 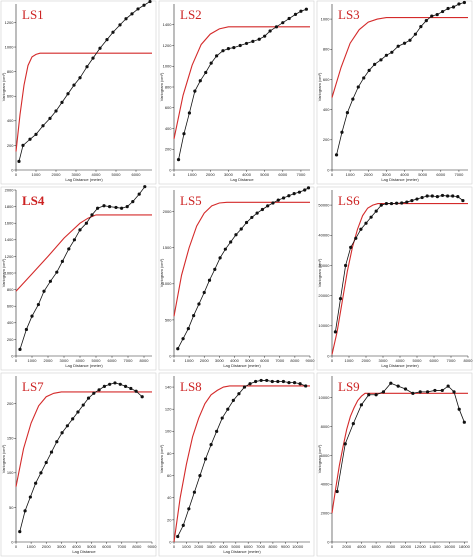 What do you see at coordinates (450, 546) in the screenshot?
I see `x-tick-label: 16000` at bounding box center [450, 546].